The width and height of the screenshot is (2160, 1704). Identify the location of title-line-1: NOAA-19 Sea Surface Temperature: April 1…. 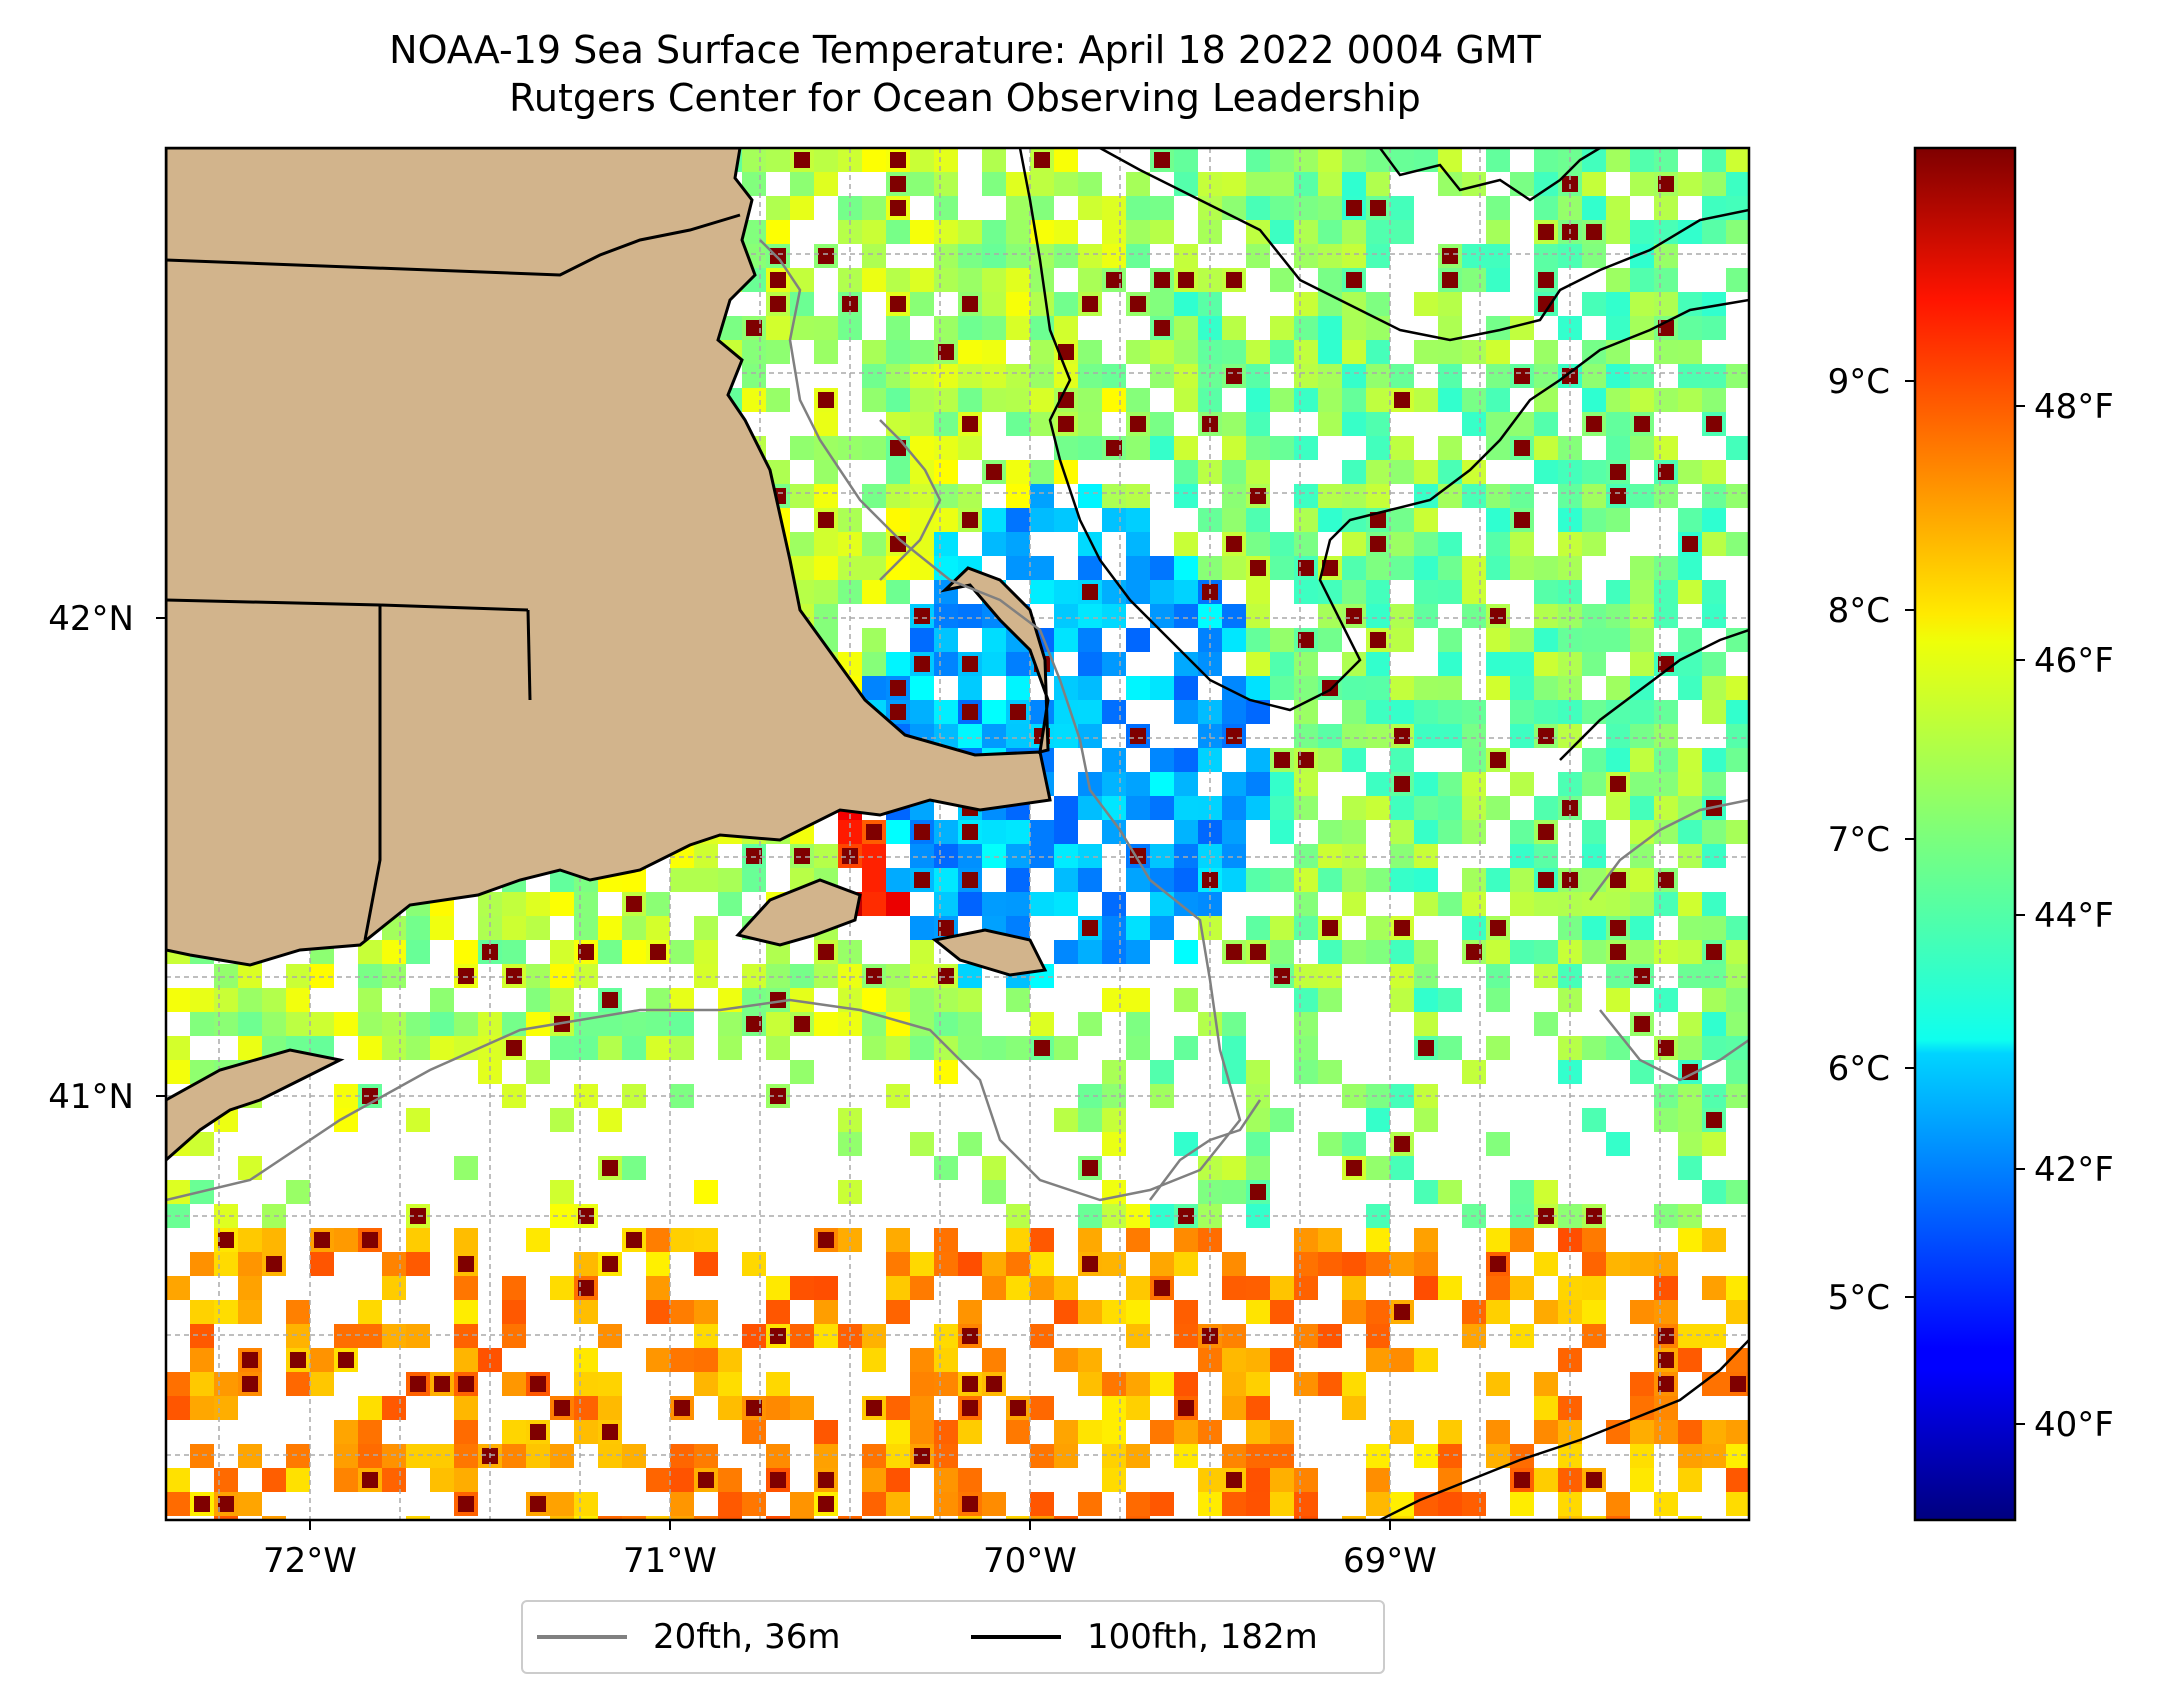
(965, 50).